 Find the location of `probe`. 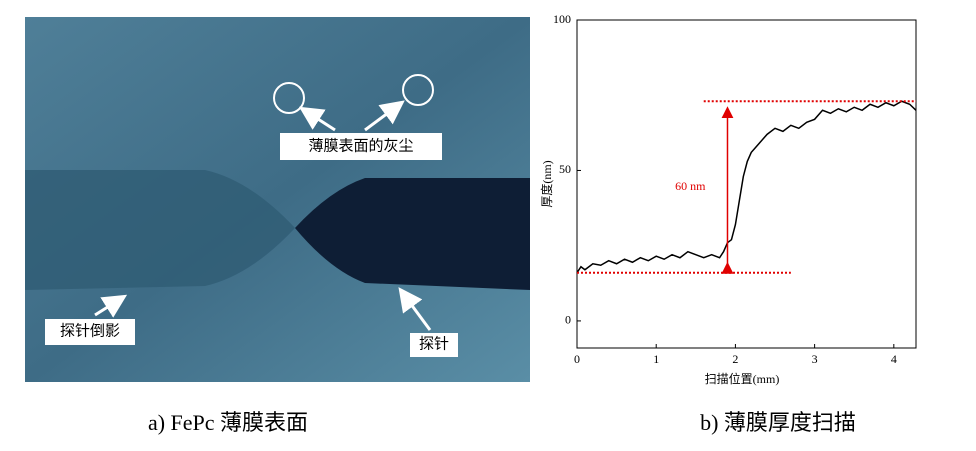

probe is located at coordinates (412, 234).